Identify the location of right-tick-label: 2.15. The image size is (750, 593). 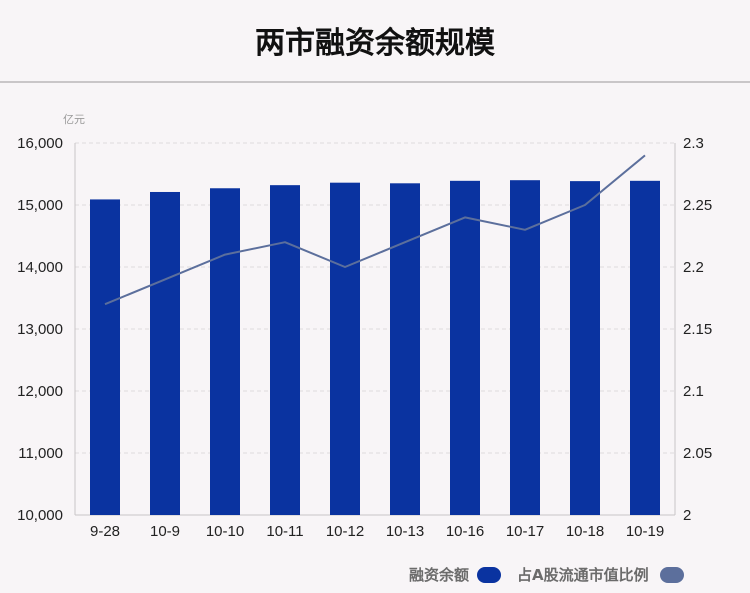
(697, 329).